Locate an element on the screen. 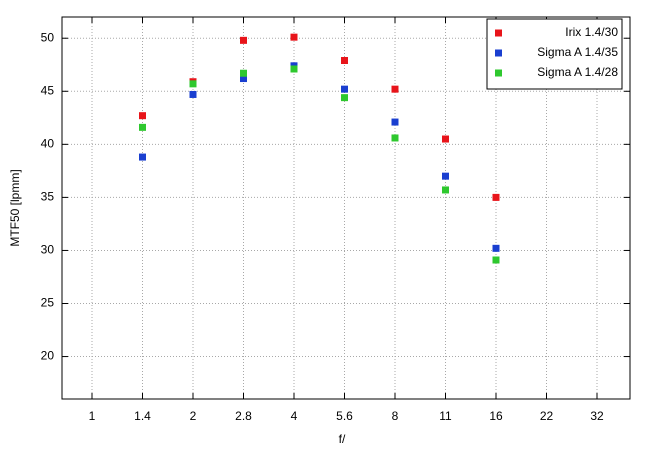  y-tick-label: 30 is located at coordinates (48, 250).